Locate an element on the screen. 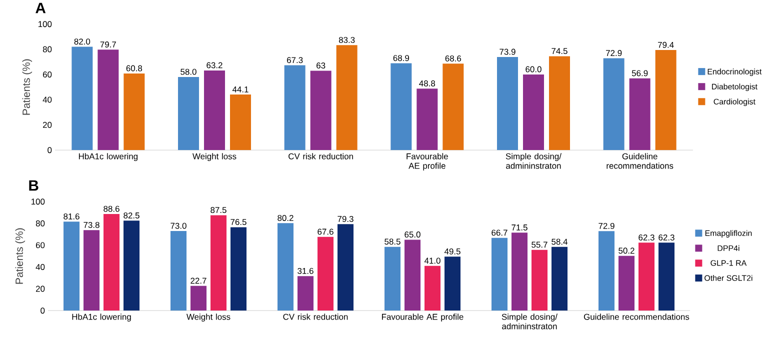 This screenshot has height=338, width=784. data-label: 65.0 is located at coordinates (412, 235).